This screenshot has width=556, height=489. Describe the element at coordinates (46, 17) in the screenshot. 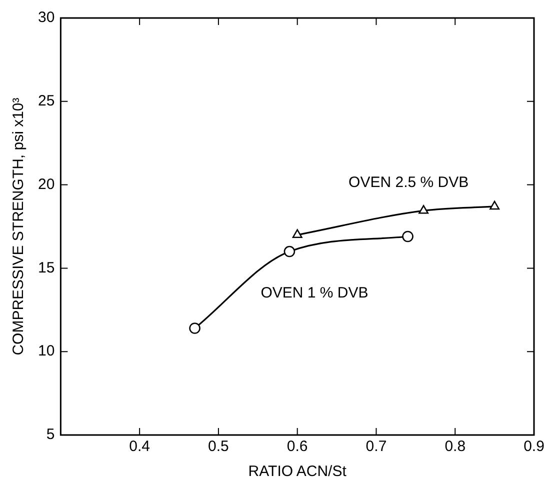

I see `y-tick-label: 30` at that location.